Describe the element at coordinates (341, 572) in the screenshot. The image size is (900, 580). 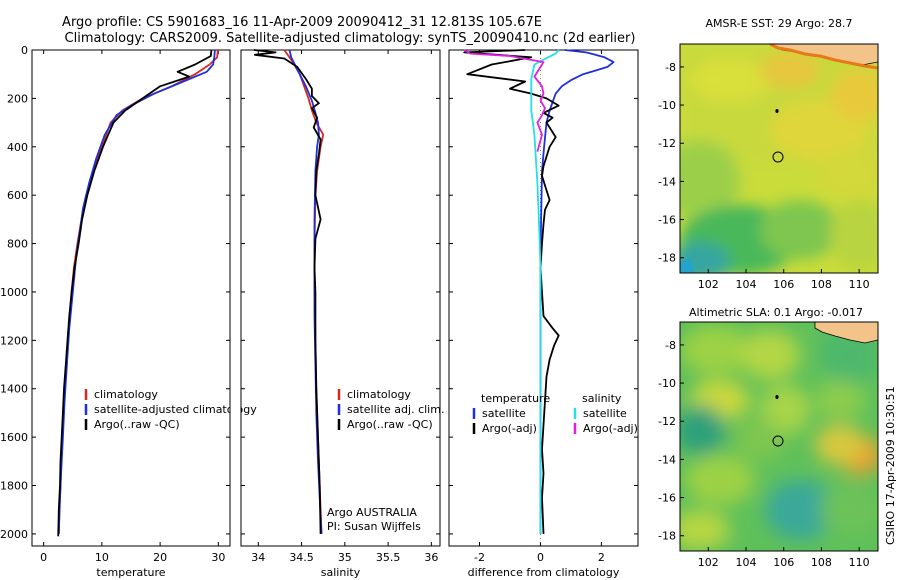
I see `x-axis-label: salinity` at that location.